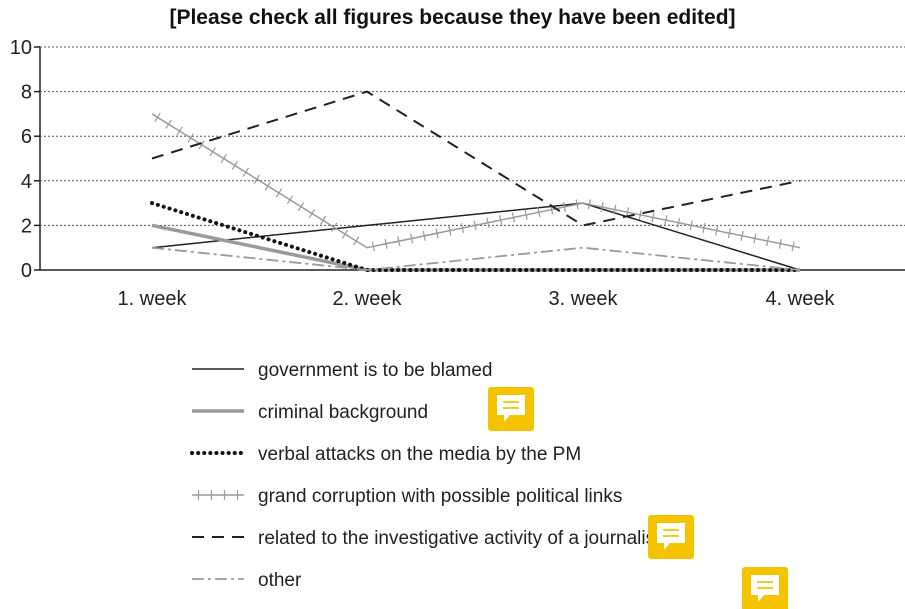 This screenshot has height=609, width=905. I want to click on y-tick-label: 2, so click(26, 226).